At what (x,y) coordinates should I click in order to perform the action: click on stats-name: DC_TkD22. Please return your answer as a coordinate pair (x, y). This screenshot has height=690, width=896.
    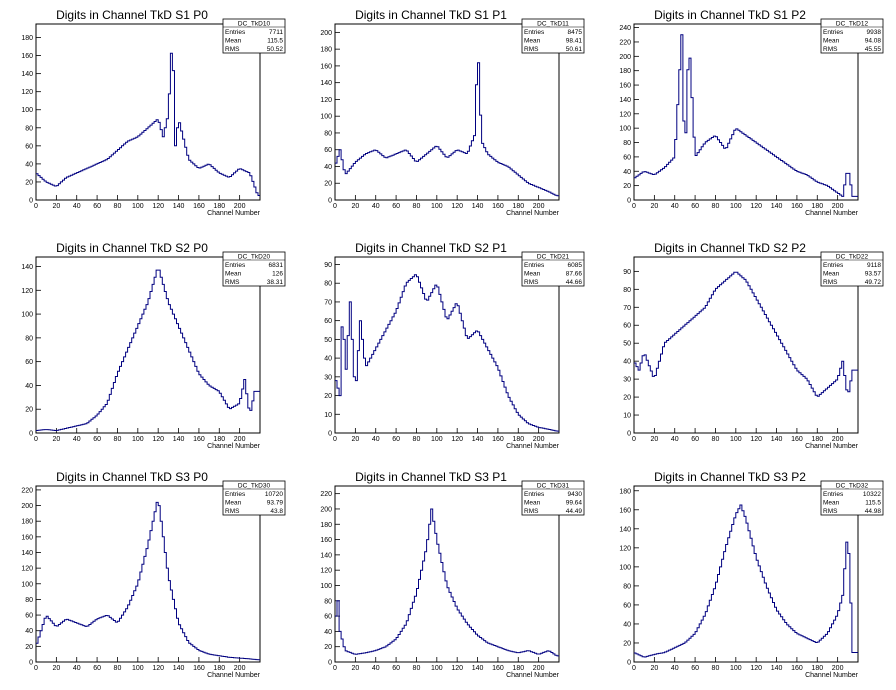
    Looking at the image, I should click on (852, 257).